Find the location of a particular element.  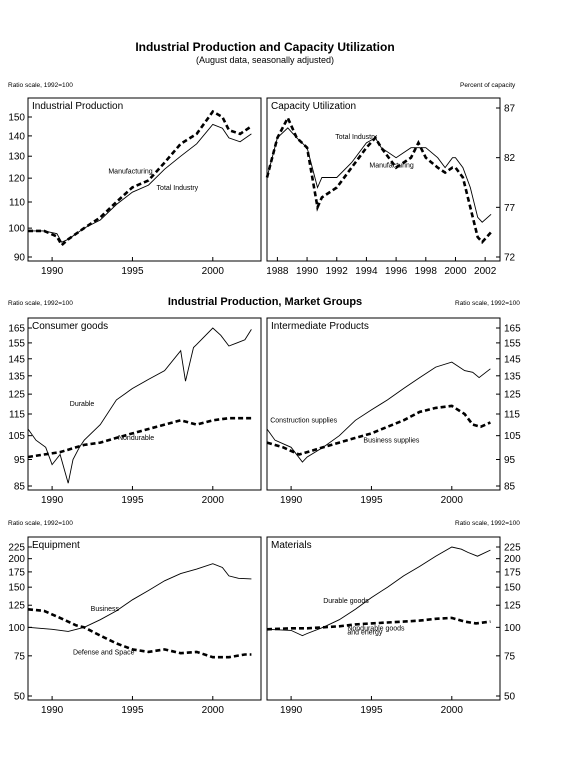

materials-ytick-label: 175 is located at coordinates (512, 572).